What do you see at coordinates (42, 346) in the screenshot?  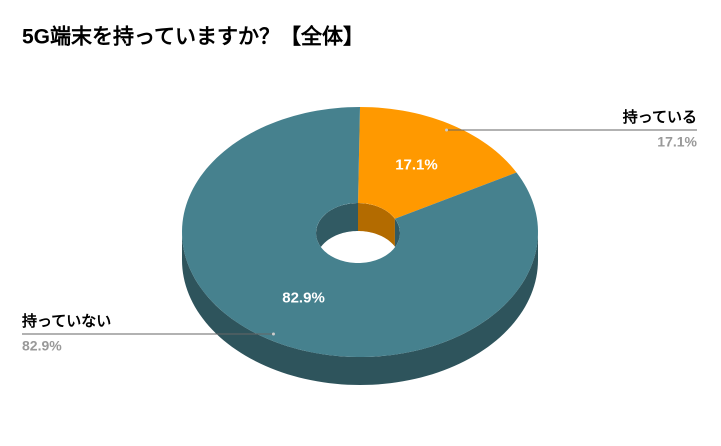 I see `legend-value: 82.9%` at bounding box center [42, 346].